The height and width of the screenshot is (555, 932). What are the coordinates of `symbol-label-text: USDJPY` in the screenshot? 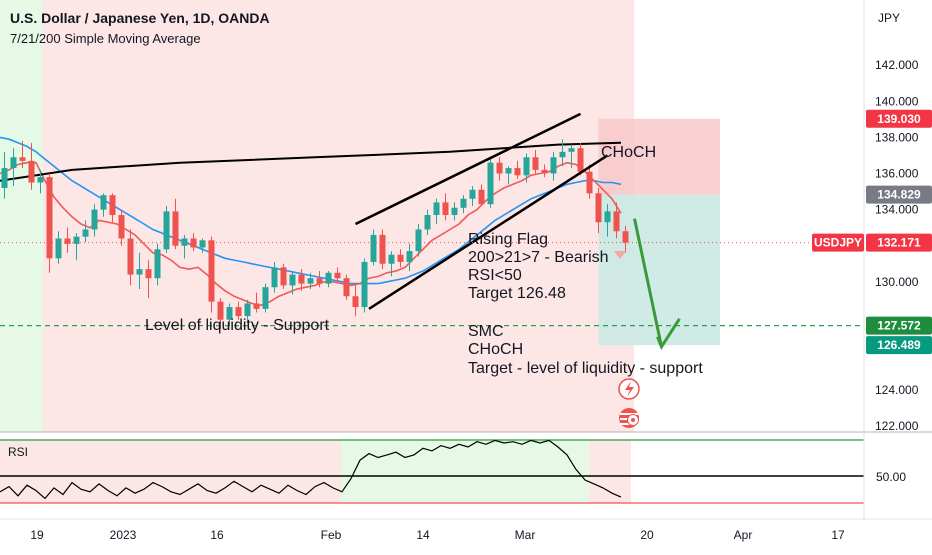 It's located at (838, 243).